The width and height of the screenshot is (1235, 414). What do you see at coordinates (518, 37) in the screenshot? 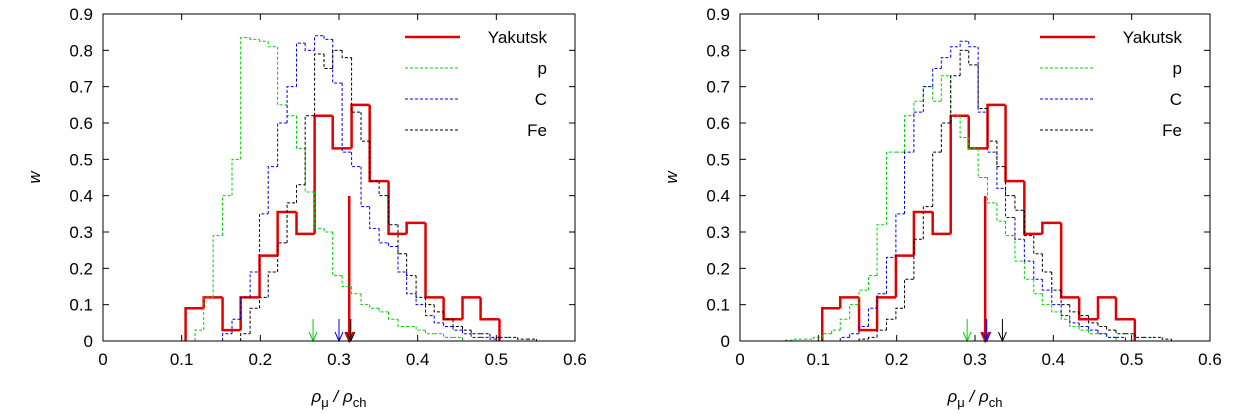
I see `legend-label: Yakutsk` at bounding box center [518, 37].